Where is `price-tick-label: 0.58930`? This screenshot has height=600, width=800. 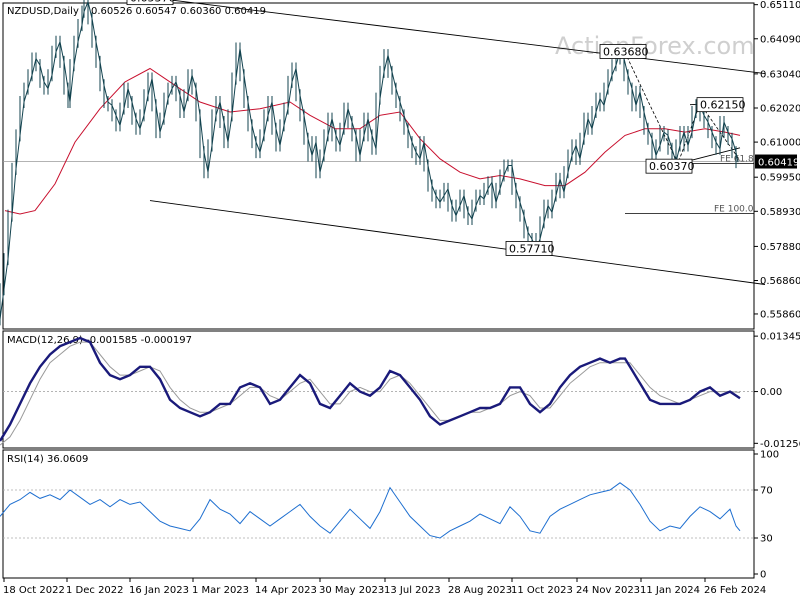
price-tick-label: 0.58930 is located at coordinates (780, 212).